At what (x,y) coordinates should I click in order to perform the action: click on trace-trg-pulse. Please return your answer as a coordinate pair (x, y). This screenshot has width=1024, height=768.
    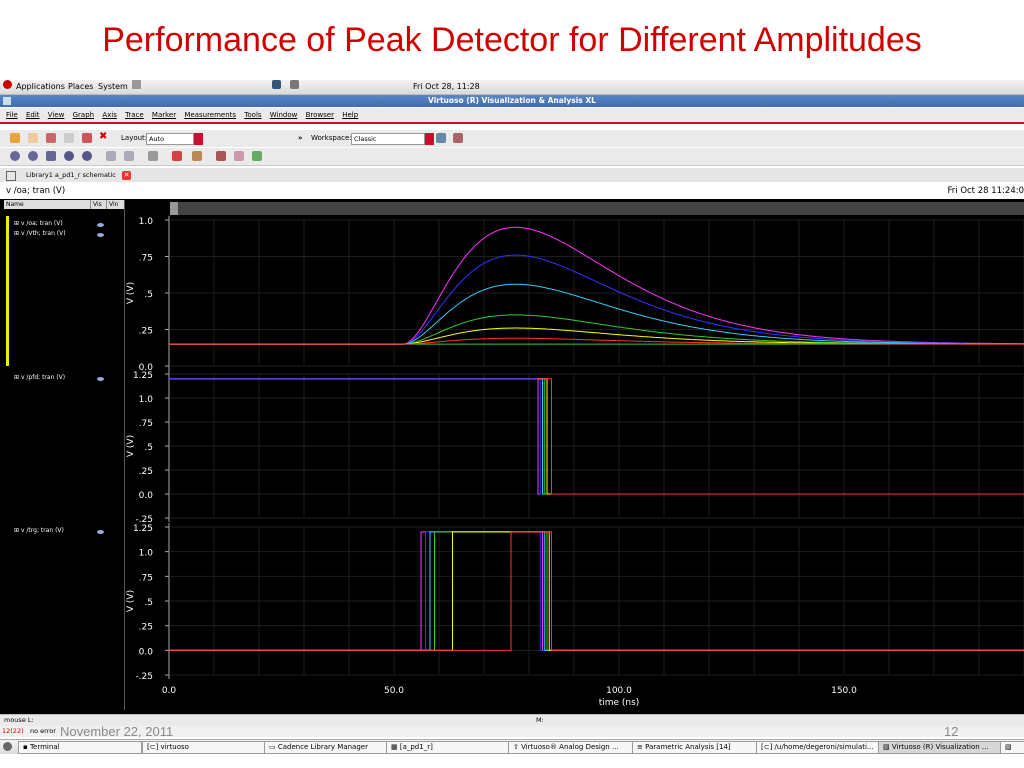
    Looking at the image, I should click on (596, 591).